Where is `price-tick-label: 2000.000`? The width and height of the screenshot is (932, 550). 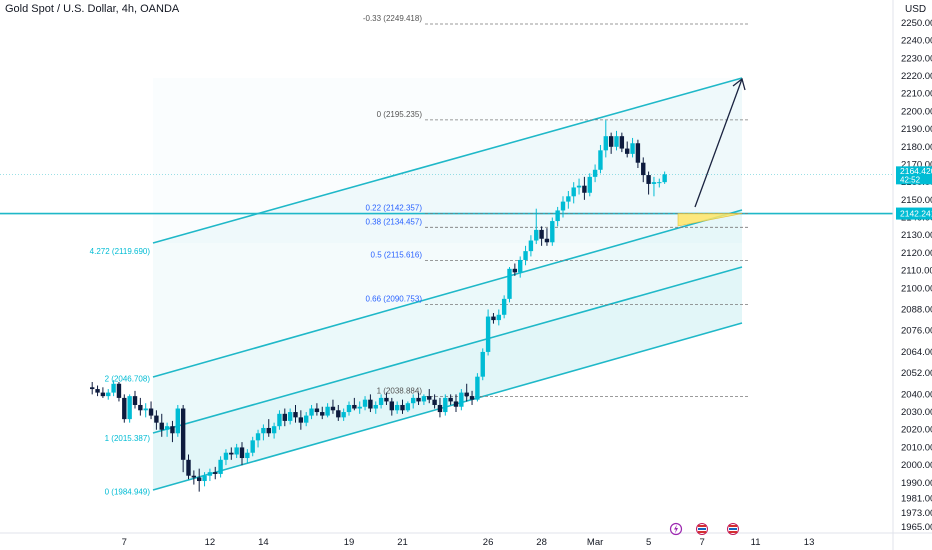 price-tick-label: 2000.000 is located at coordinates (916, 465).